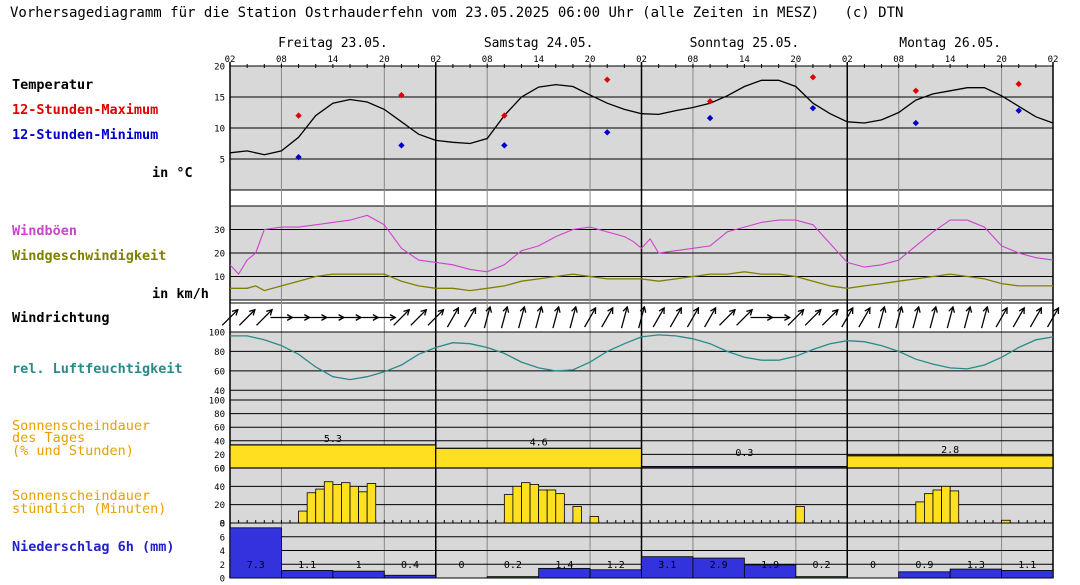 The width and height of the screenshot is (1080, 585). I want to click on precip-tick-label: 0, so click(222, 580).